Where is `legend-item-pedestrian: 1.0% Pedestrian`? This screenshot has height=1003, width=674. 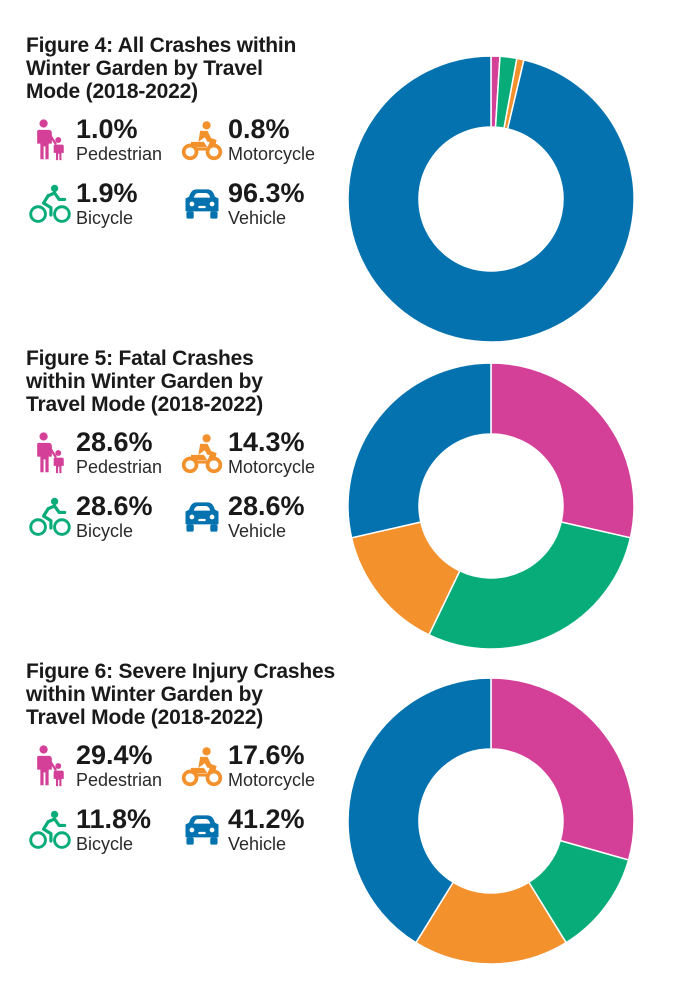
legend-item-pedestrian: 1.0% Pedestrian is located at coordinates (106, 142).